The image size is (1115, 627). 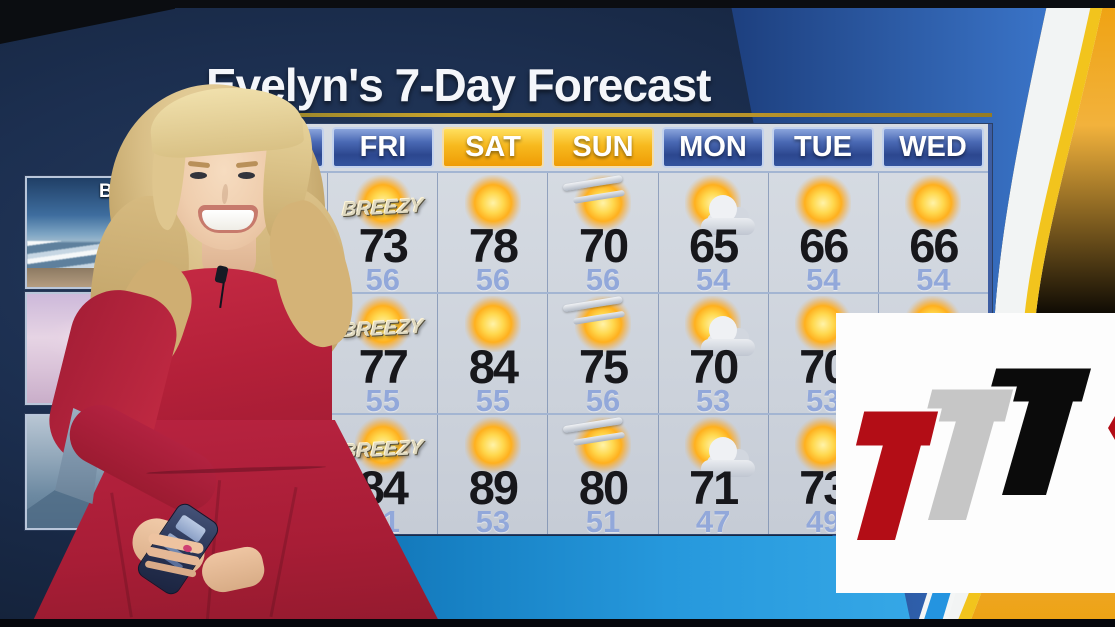 What do you see at coordinates (603, 487) in the screenshot?
I see `high-temp: 80` at bounding box center [603, 487].